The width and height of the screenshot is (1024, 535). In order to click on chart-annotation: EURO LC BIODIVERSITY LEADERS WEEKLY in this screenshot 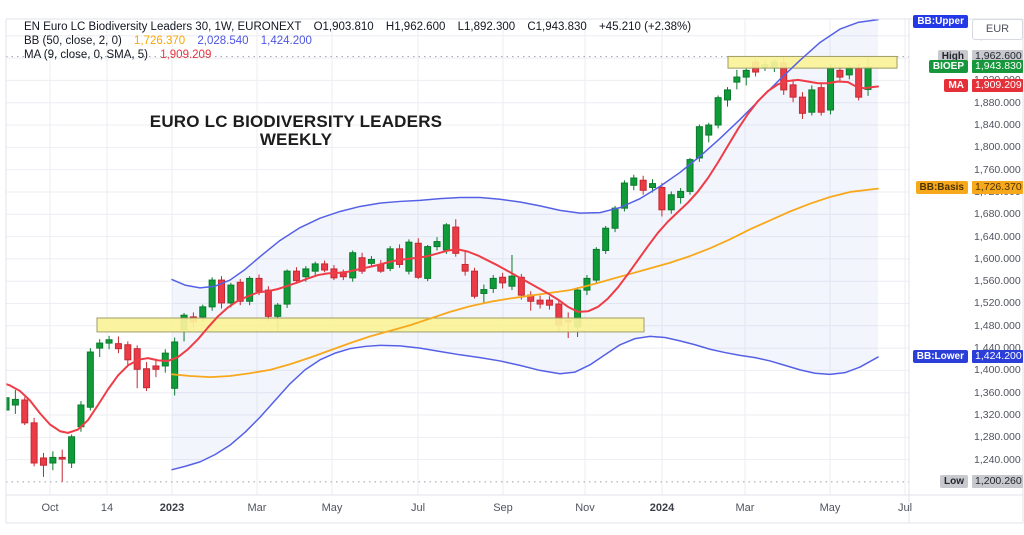, I will do `click(296, 130)`.